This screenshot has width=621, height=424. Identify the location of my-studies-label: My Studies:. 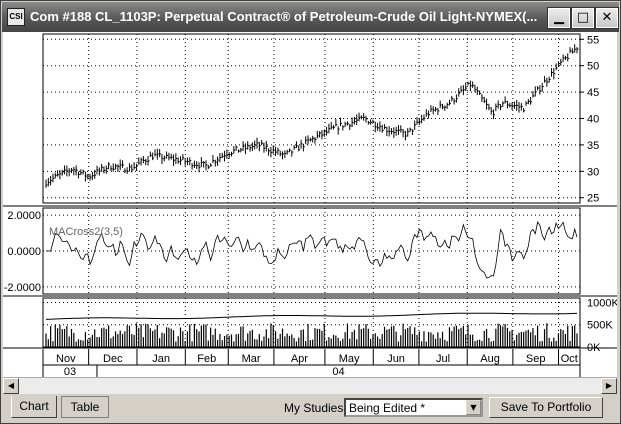
(315, 408).